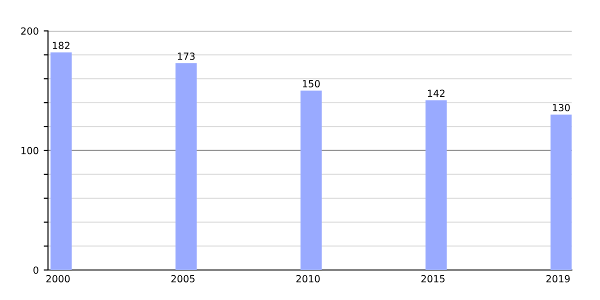  What do you see at coordinates (29, 150) in the screenshot?
I see `y-tick-label: 100` at bounding box center [29, 150].